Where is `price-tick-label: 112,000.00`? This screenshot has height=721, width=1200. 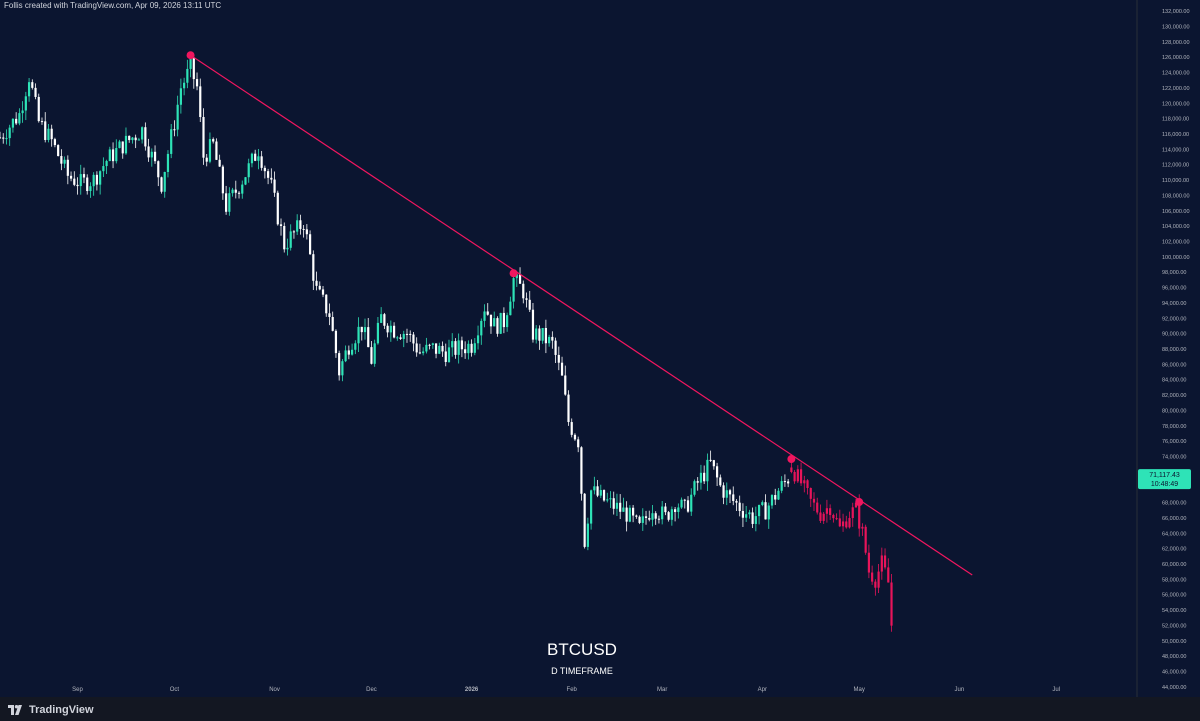
price-tick-label: 112,000.00 is located at coordinates (1175, 166).